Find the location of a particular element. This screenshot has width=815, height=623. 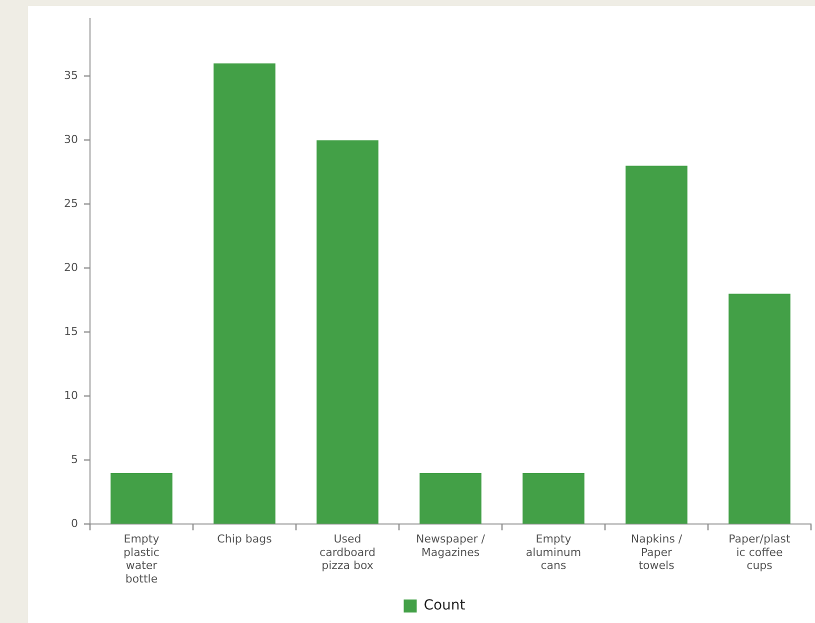

y-tick-label: 25 is located at coordinates (71, 203).